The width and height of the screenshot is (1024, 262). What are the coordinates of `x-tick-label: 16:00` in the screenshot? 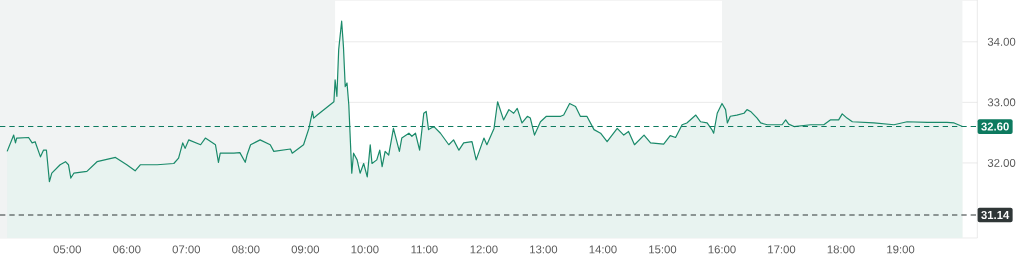 It's located at (722, 249).